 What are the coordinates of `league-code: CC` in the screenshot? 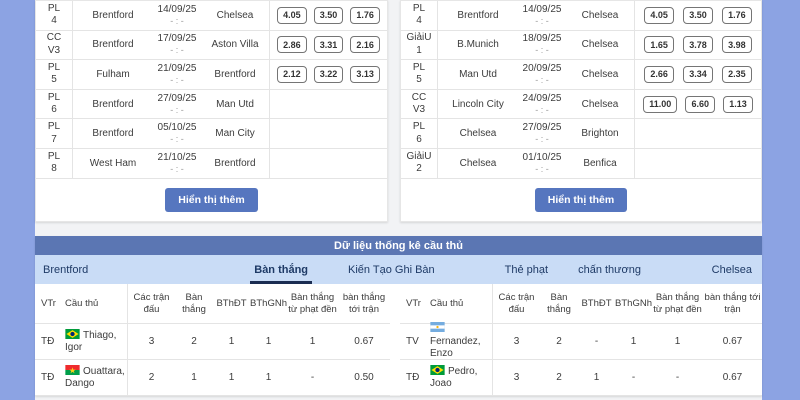 It's located at (54, 38).